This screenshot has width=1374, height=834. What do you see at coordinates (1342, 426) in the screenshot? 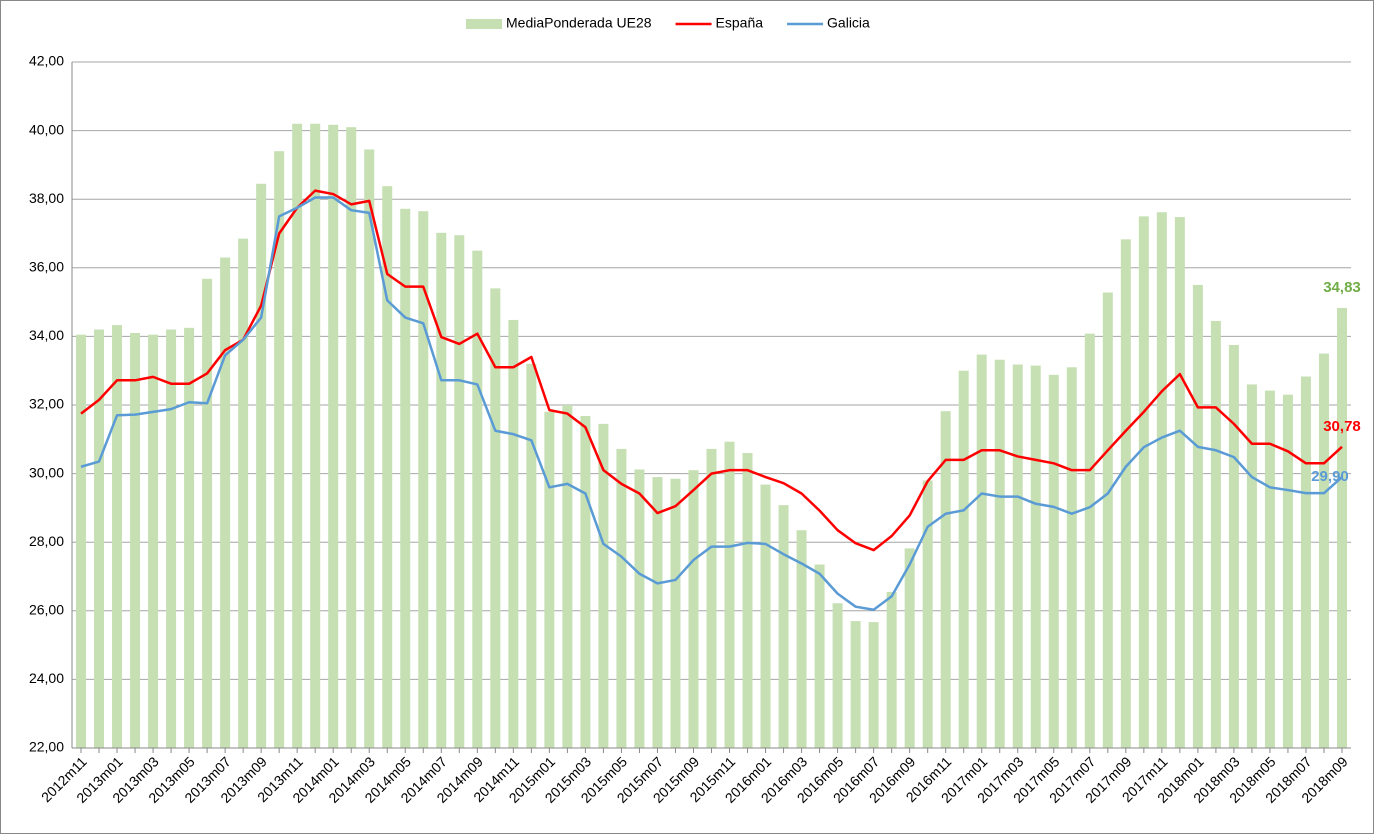
I see `value-label: 30,78` at bounding box center [1342, 426].